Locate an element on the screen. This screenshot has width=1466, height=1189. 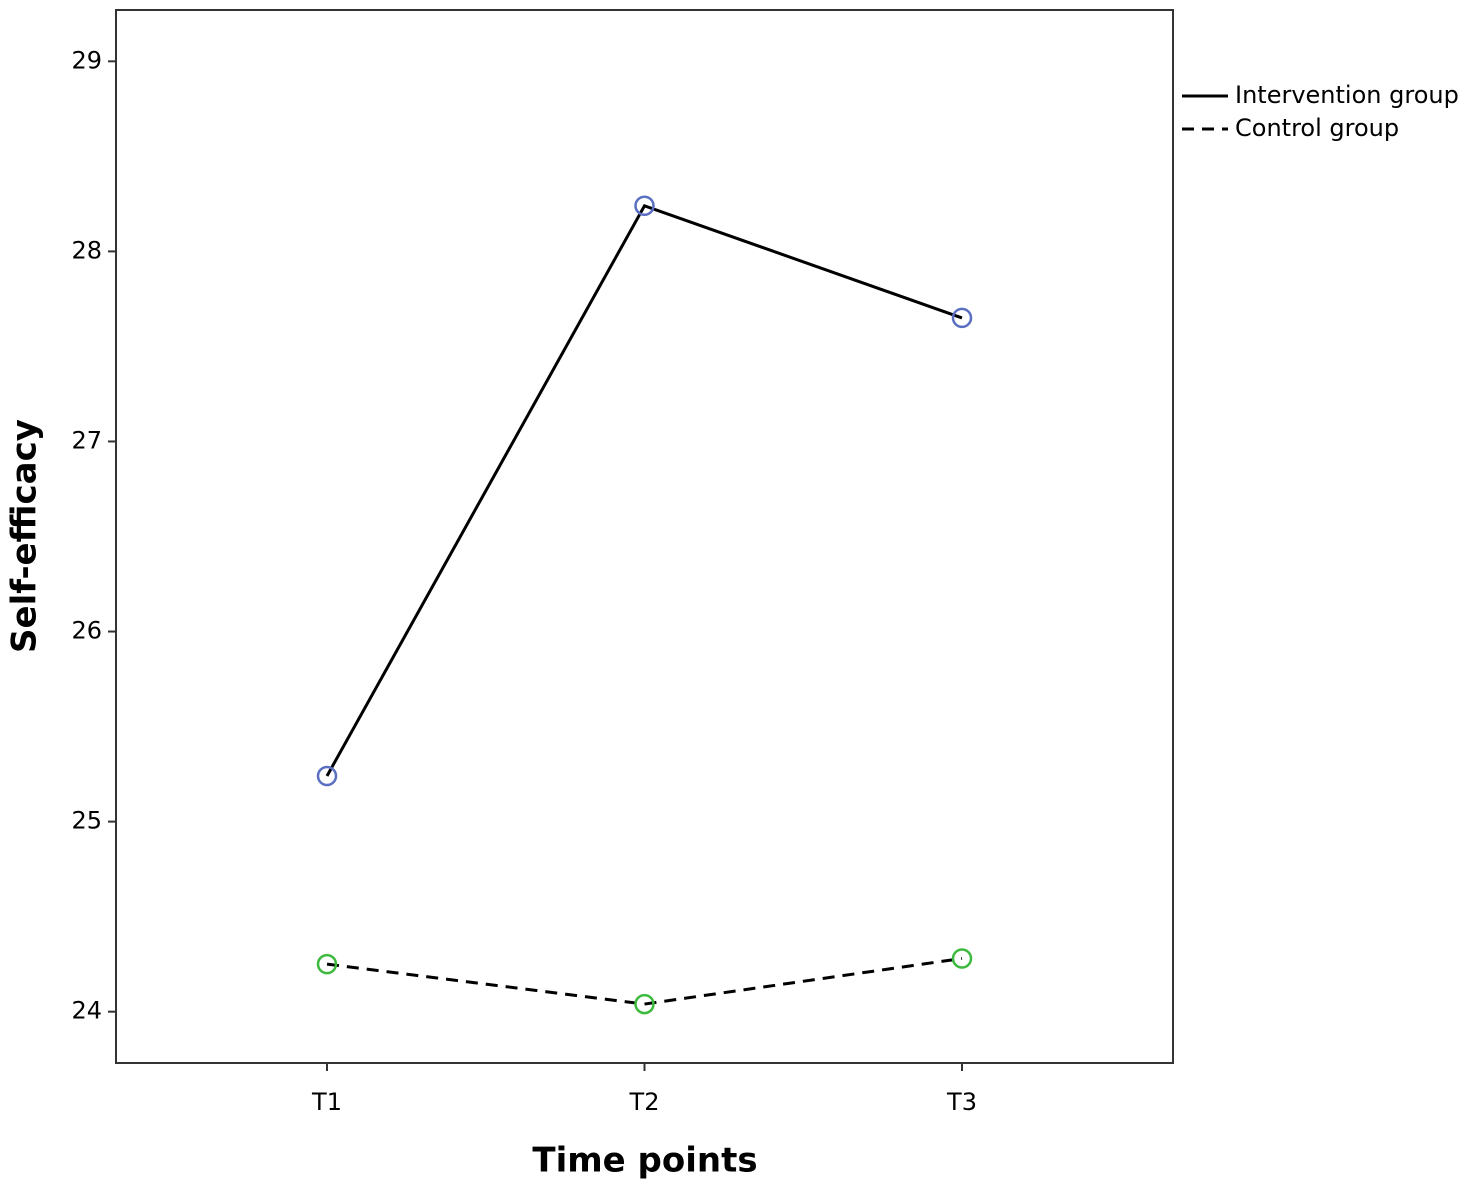
y-tick-label: 25 is located at coordinates (86, 821).